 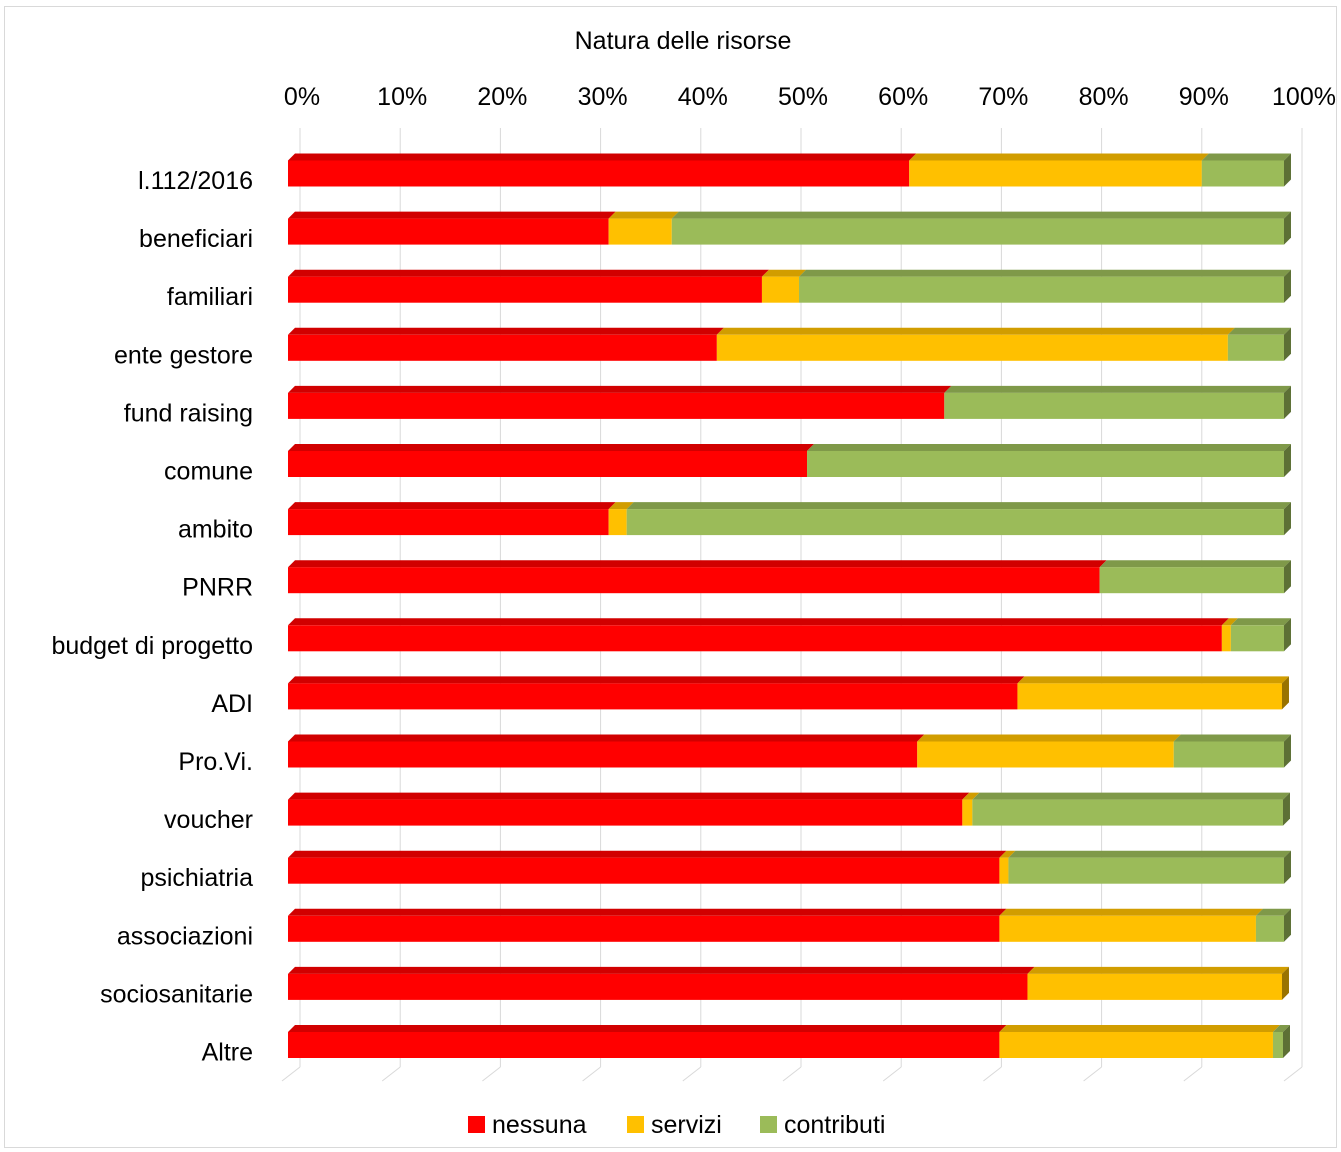 I want to click on category-label: associazioni, so click(x=185, y=936).